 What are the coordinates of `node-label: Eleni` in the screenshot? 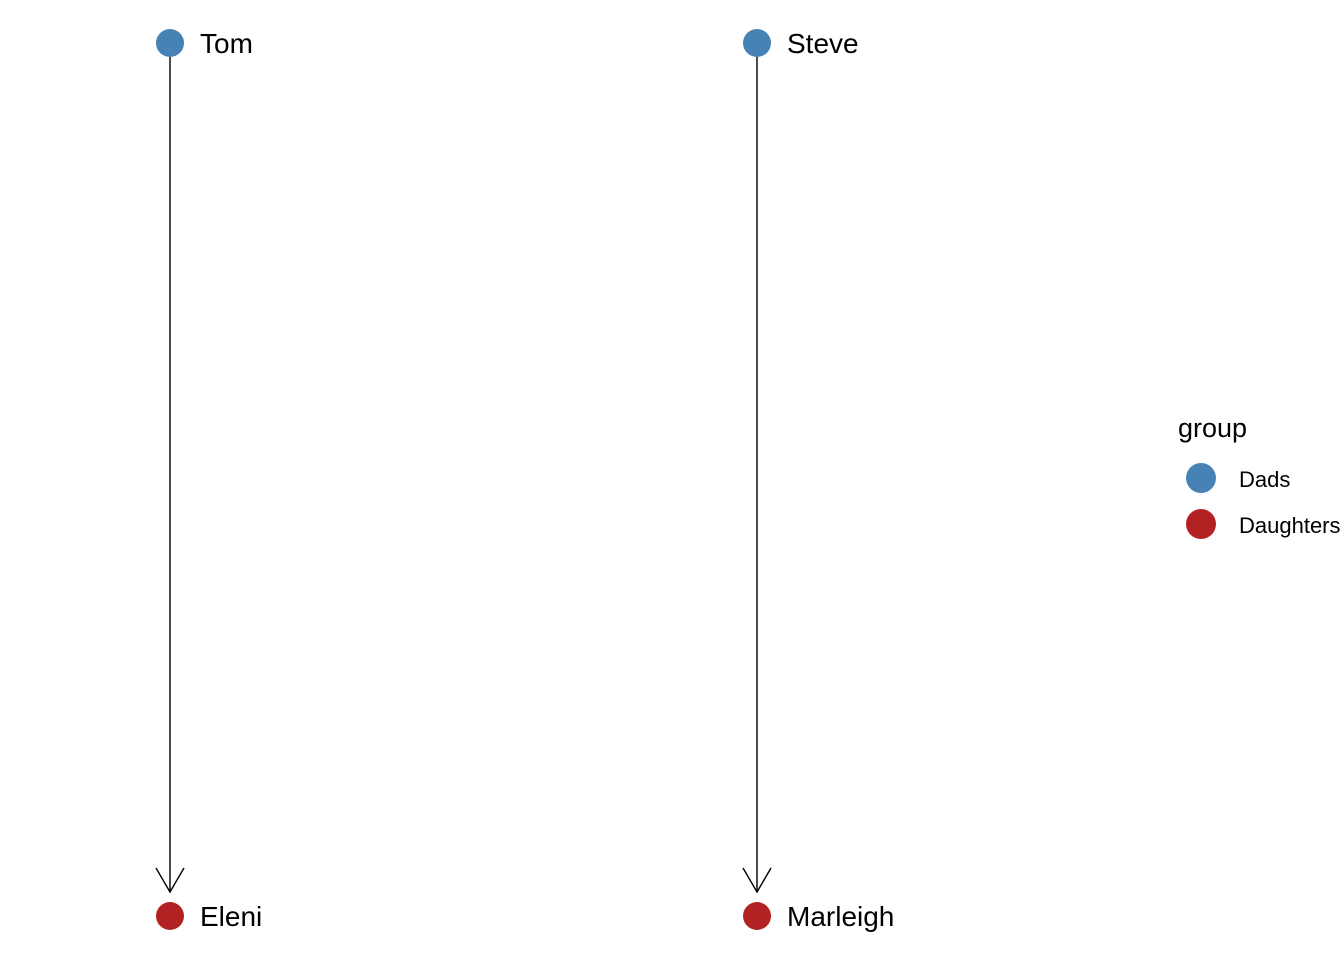 It's located at (231, 916).